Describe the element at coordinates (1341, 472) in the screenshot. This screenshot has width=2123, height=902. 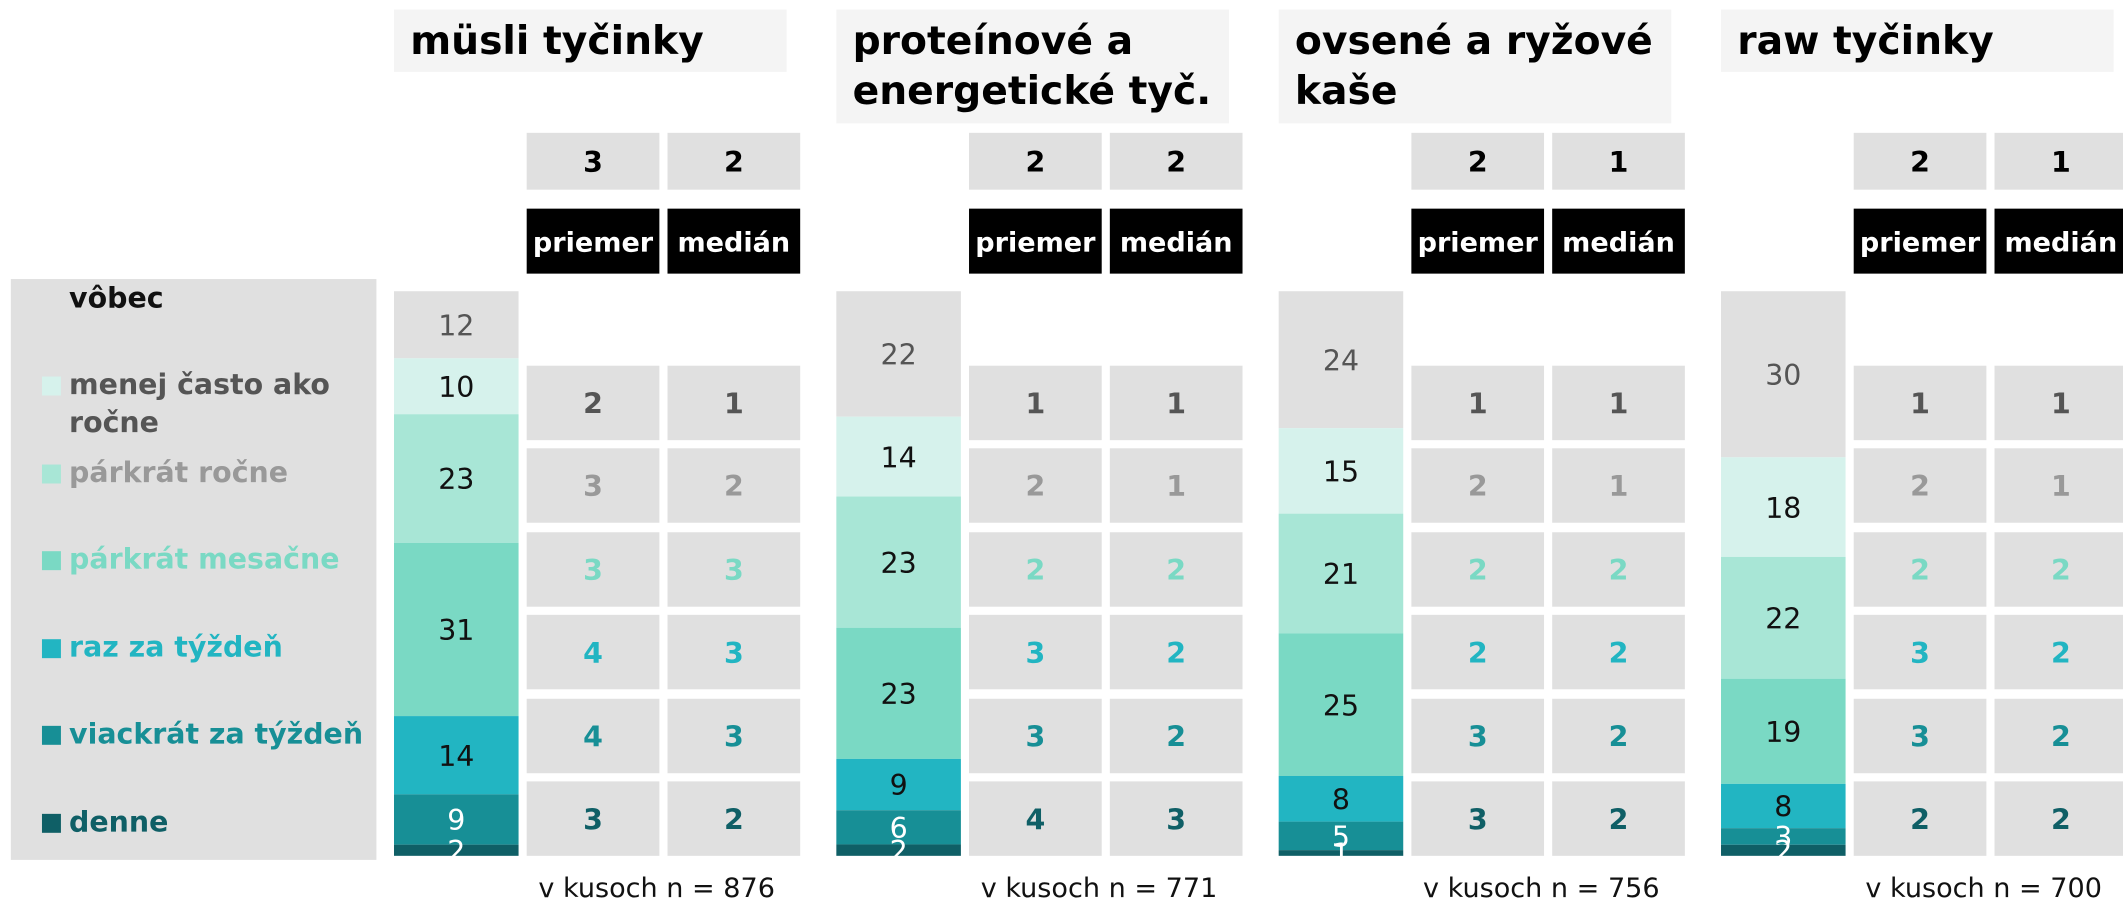
I see `segment-label: 15` at that location.